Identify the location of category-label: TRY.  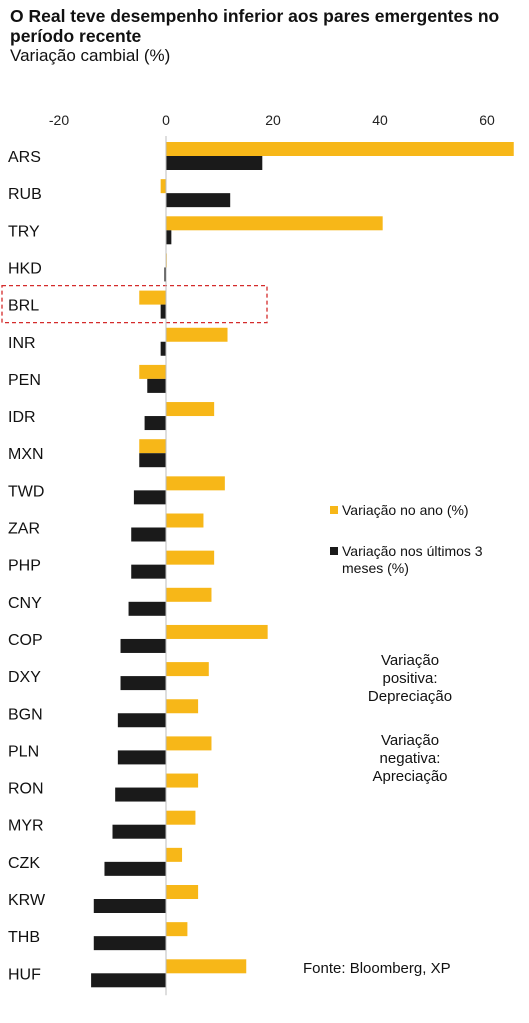
(24, 231).